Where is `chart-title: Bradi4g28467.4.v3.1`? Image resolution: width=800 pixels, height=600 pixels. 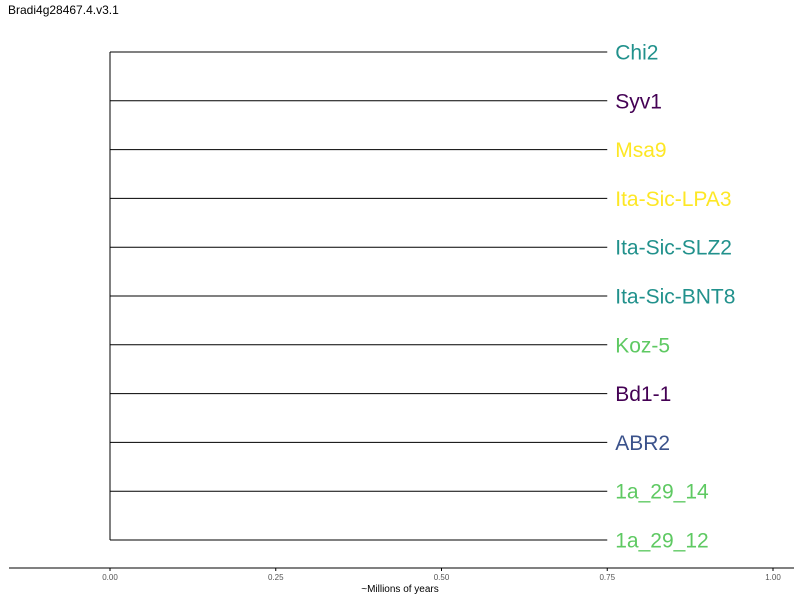 chart-title: Bradi4g28467.4.v3.1 is located at coordinates (63, 10).